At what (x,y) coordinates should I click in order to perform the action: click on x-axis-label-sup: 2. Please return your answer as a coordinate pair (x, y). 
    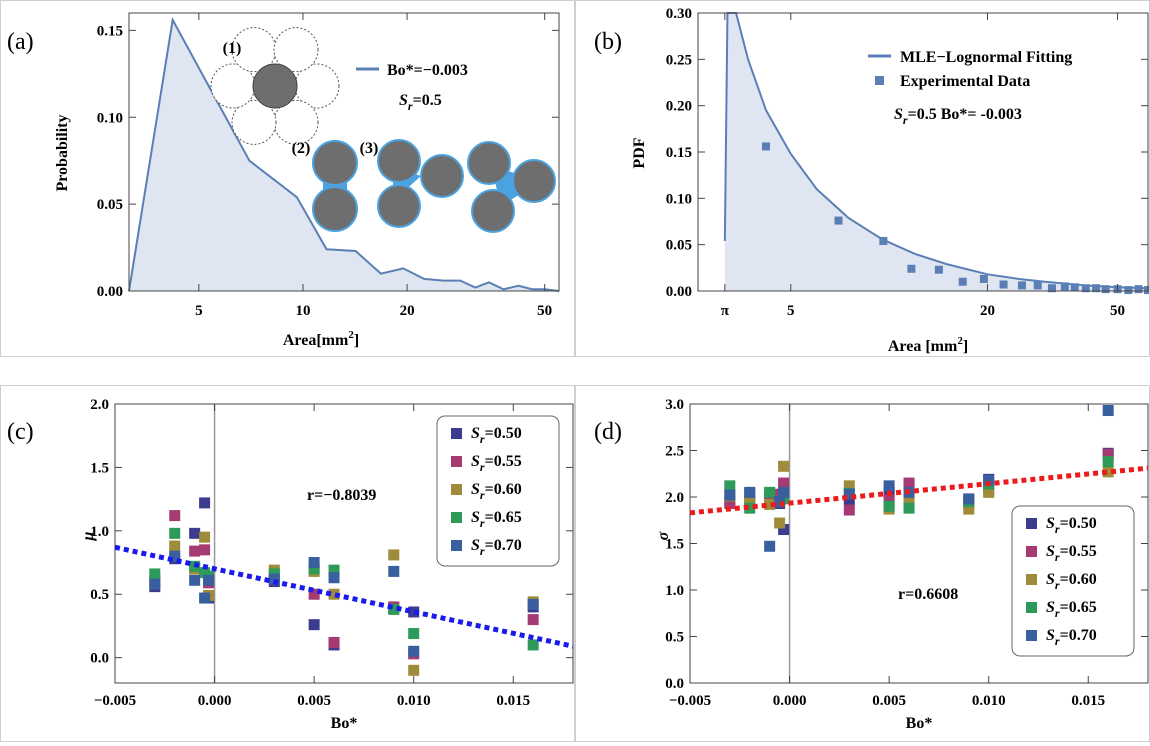
    Looking at the image, I should click on (351, 335).